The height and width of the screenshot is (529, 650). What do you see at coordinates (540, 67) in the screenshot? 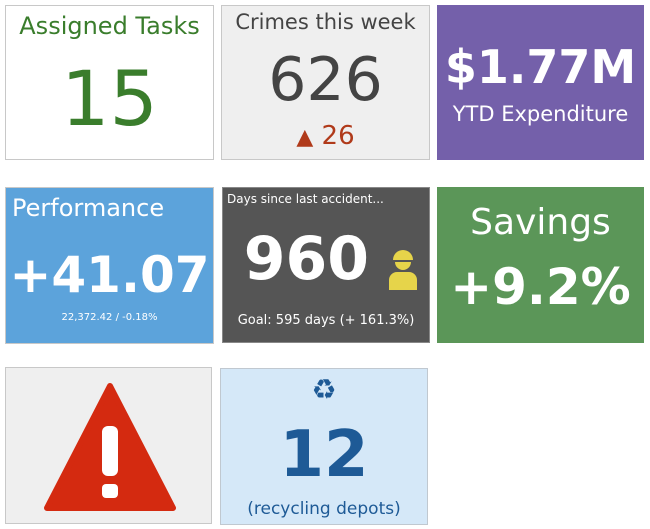
I see `tile-value: $1.77M` at bounding box center [540, 67].